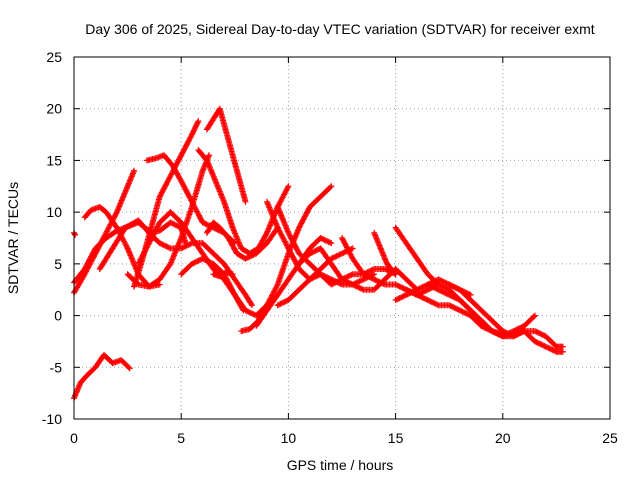 This screenshot has width=640, height=480. What do you see at coordinates (54, 212) in the screenshot?
I see `y-tick-label: 10` at bounding box center [54, 212].